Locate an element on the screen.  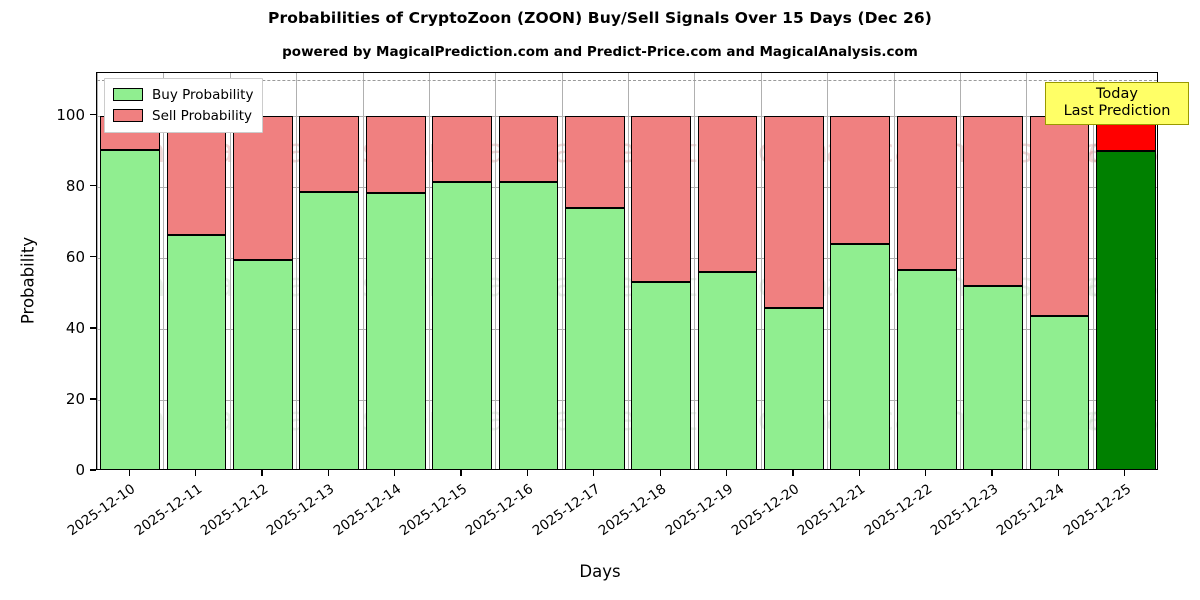
chart-legend: Buy Probability Sell Probability is located at coordinates (184, 105).